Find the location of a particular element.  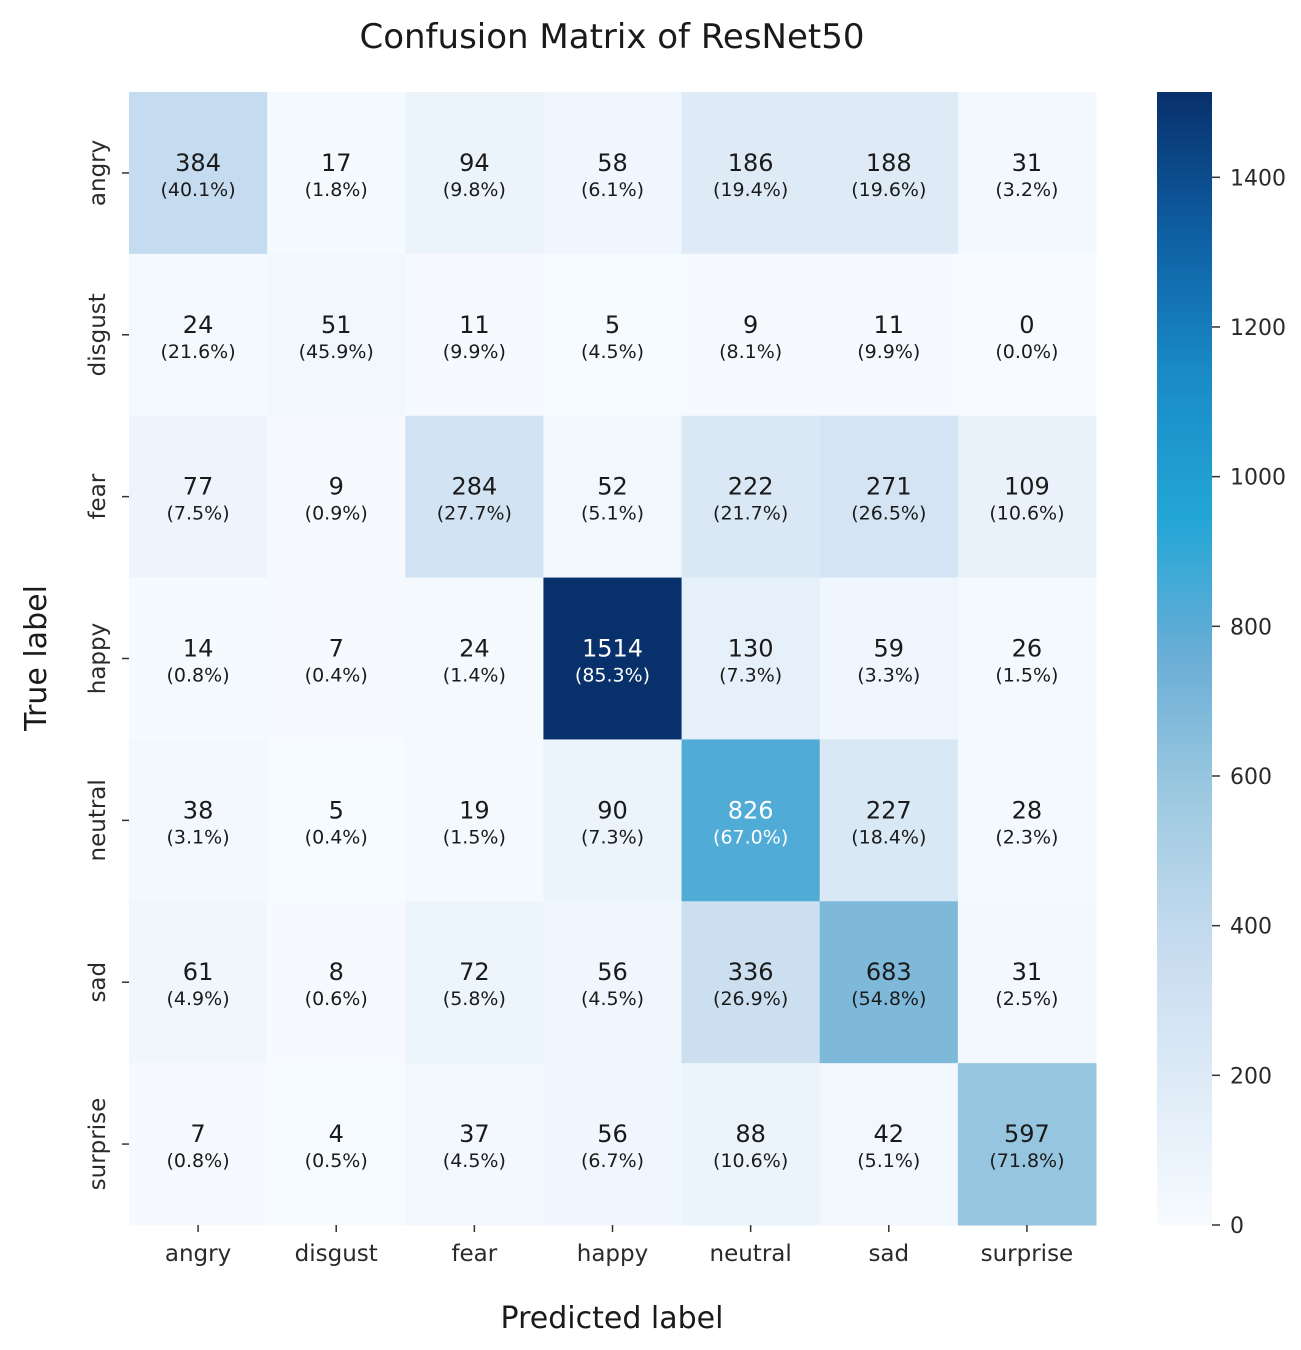

cell-count-label: 19 is located at coordinates (474, 810).